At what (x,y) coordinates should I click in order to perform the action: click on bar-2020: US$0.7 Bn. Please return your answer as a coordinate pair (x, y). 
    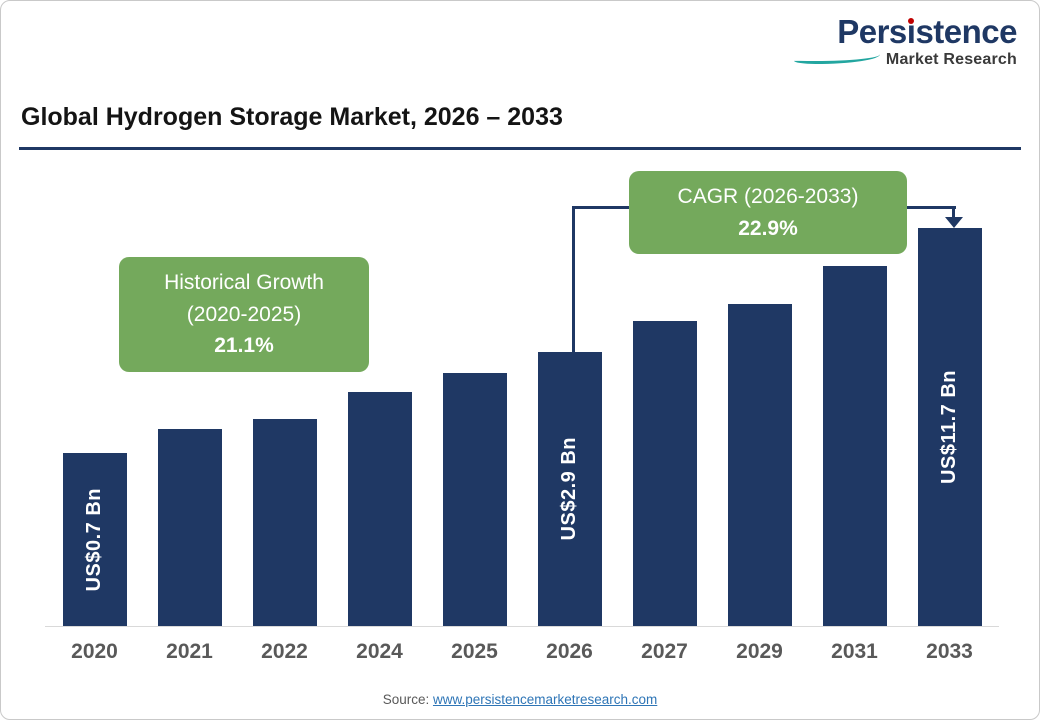
    Looking at the image, I should click on (94, 539).